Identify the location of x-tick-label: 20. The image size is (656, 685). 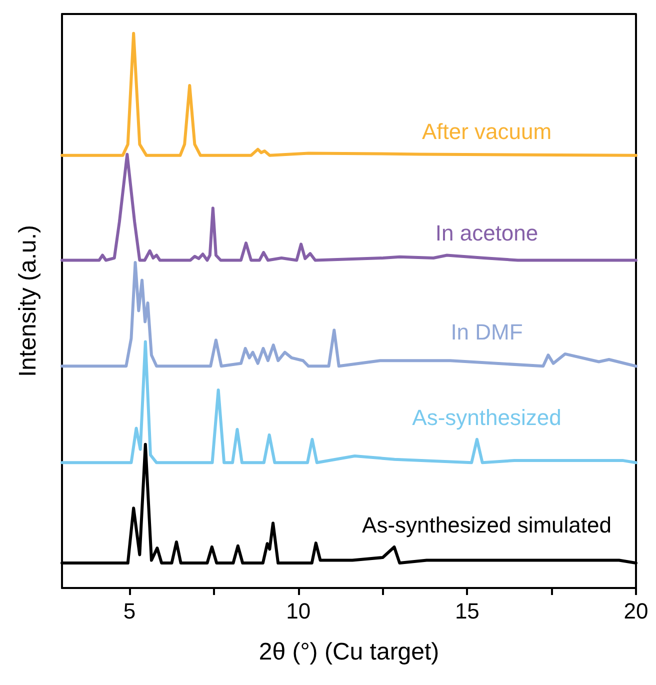
(636, 611).